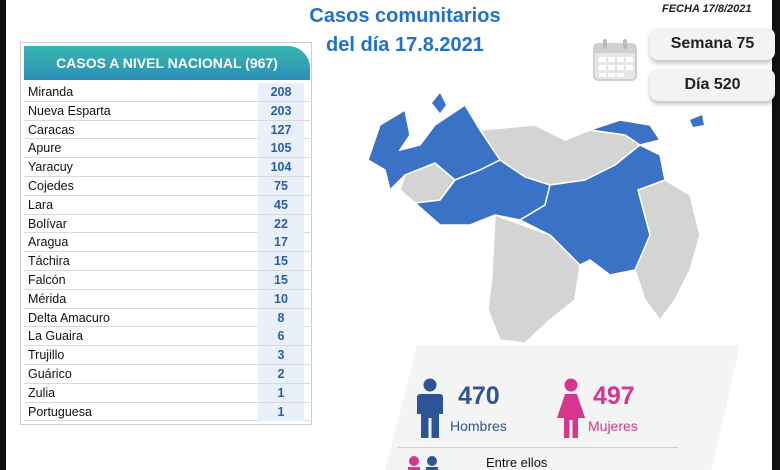 Image resolution: width=780 pixels, height=470 pixels. Describe the element at coordinates (167, 318) in the screenshot. I see `table-row: Delta Amacuro 8` at that location.